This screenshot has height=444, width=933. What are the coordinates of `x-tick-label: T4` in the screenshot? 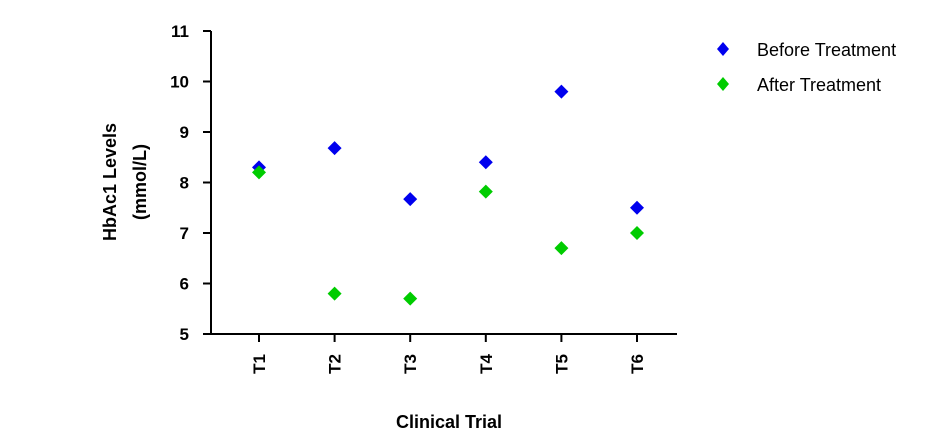 It's located at (486, 363).